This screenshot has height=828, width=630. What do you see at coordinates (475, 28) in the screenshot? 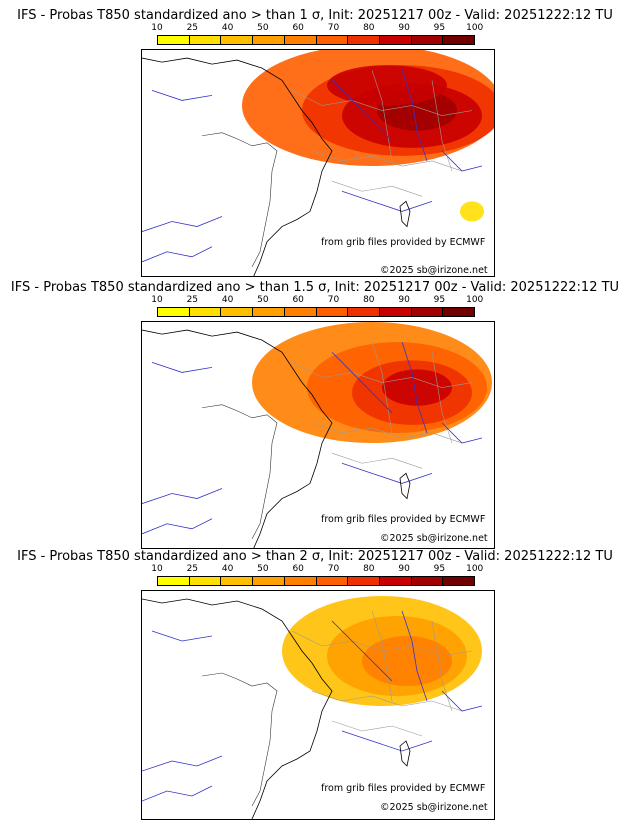
I see `colorbar-tick-label: 100` at bounding box center [475, 28].